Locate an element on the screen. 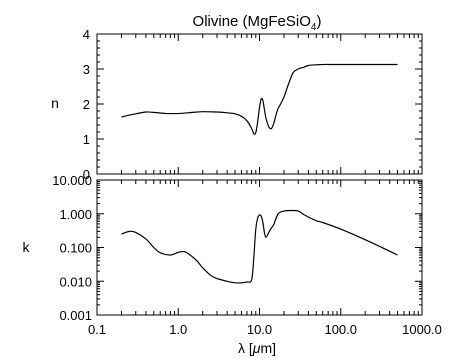 This screenshot has height=358, width=460. n-series-line is located at coordinates (260, 99).